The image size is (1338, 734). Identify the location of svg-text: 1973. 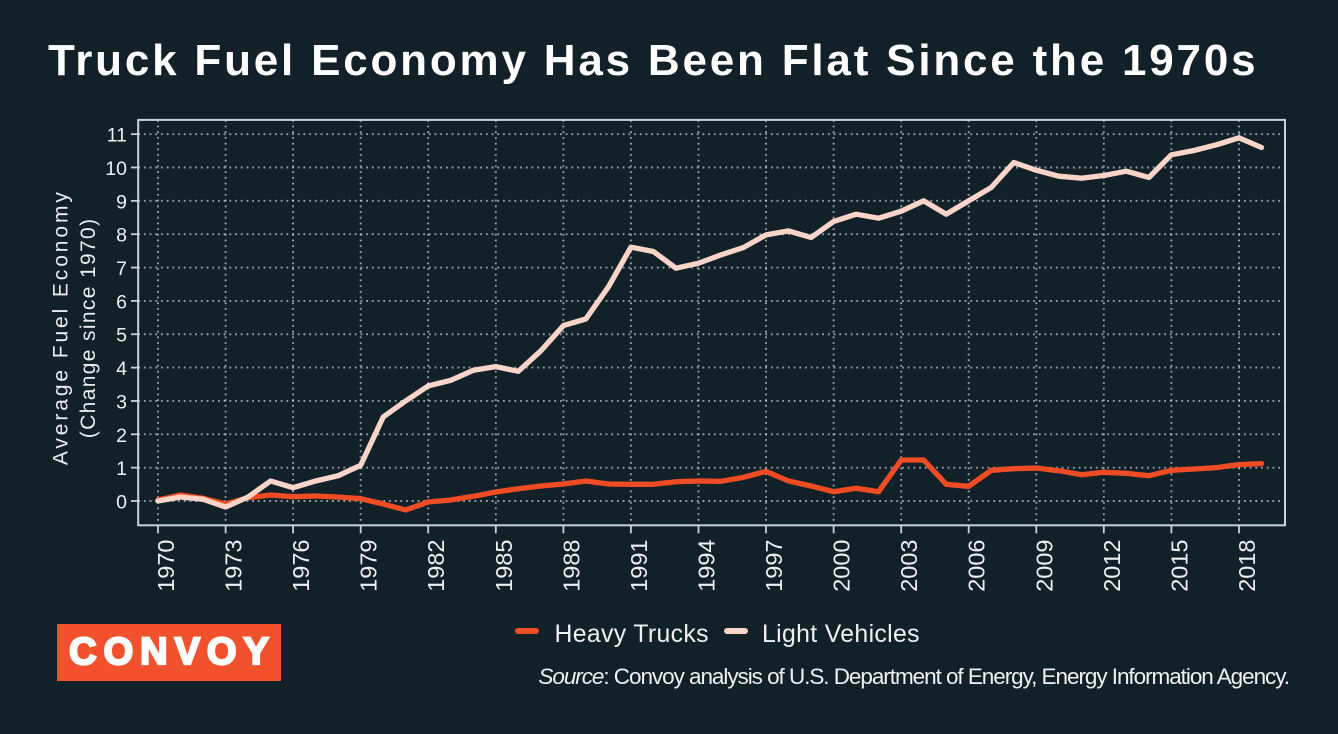
(234, 566).